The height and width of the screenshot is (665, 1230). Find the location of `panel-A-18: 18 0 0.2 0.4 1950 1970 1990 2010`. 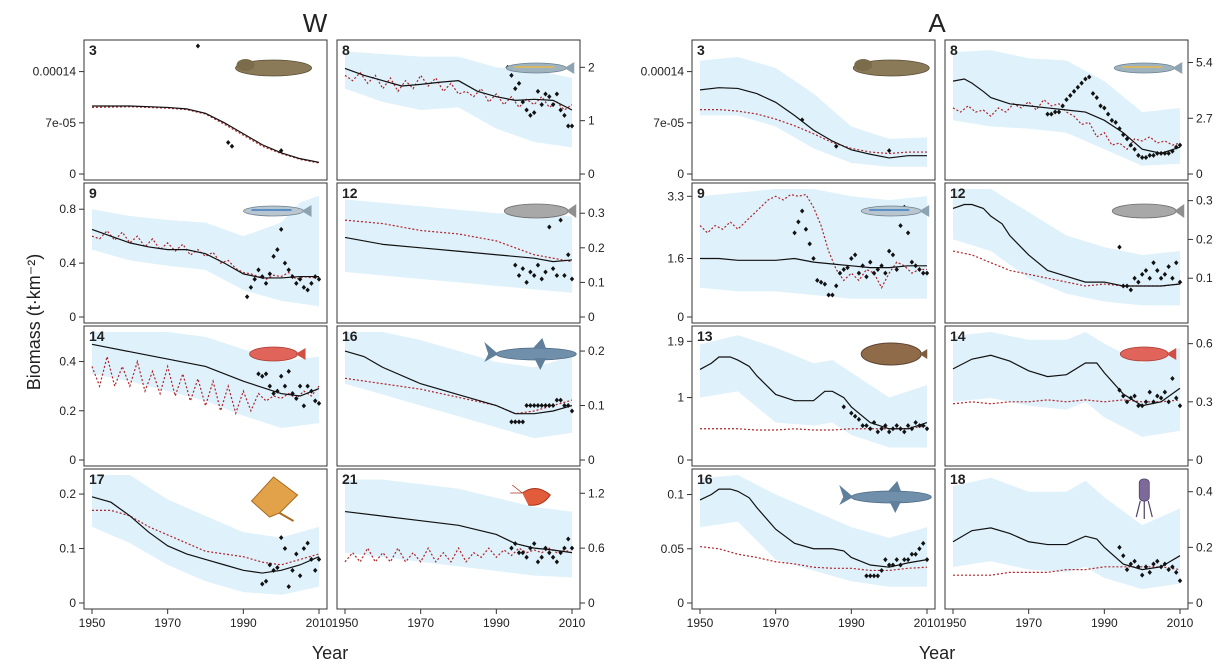

panel-A-18: 18 0 0.2 0.4 1950 1970 1990 2010 is located at coordinates (1076, 549).